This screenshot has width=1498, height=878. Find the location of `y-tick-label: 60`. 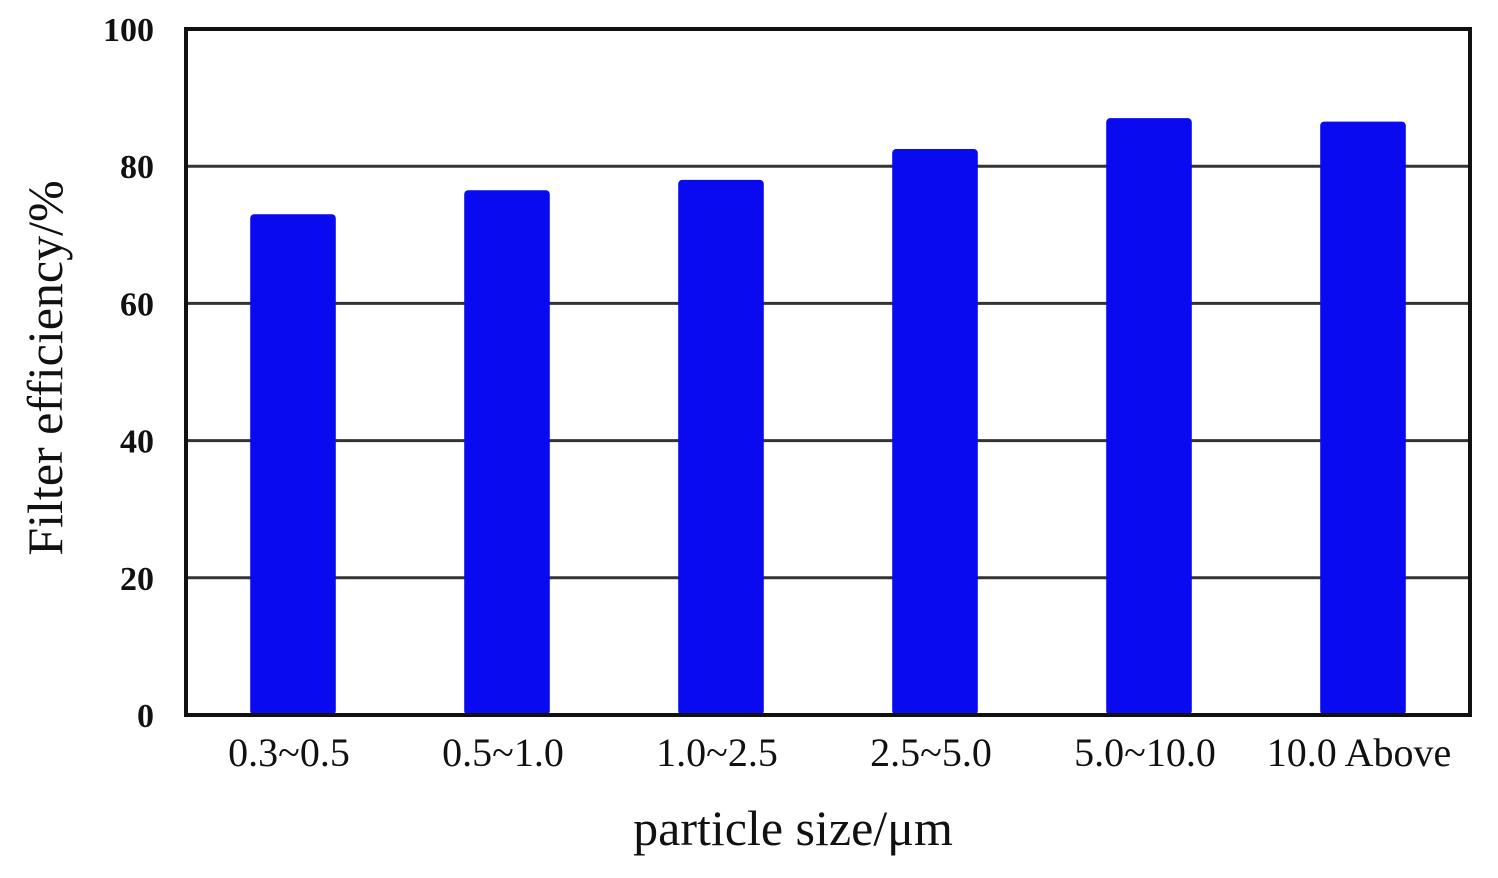

y-tick-label: 60 is located at coordinates (137, 304).